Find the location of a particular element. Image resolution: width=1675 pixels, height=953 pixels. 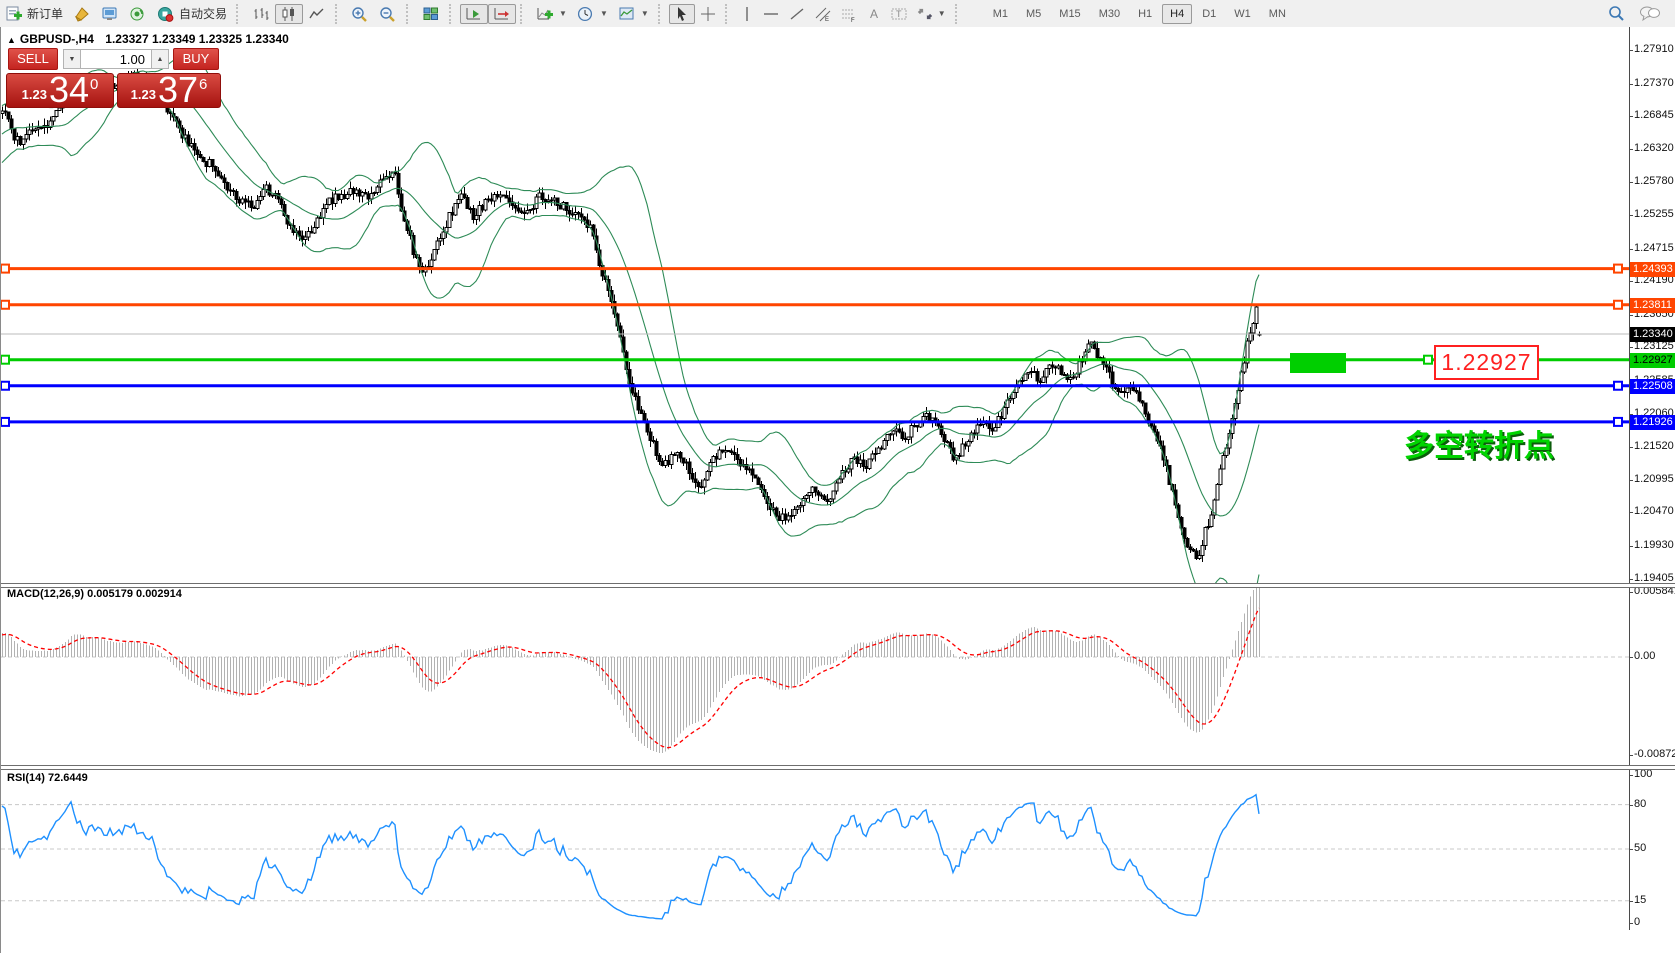

bar-chart-icon is located at coordinates (261, 13).